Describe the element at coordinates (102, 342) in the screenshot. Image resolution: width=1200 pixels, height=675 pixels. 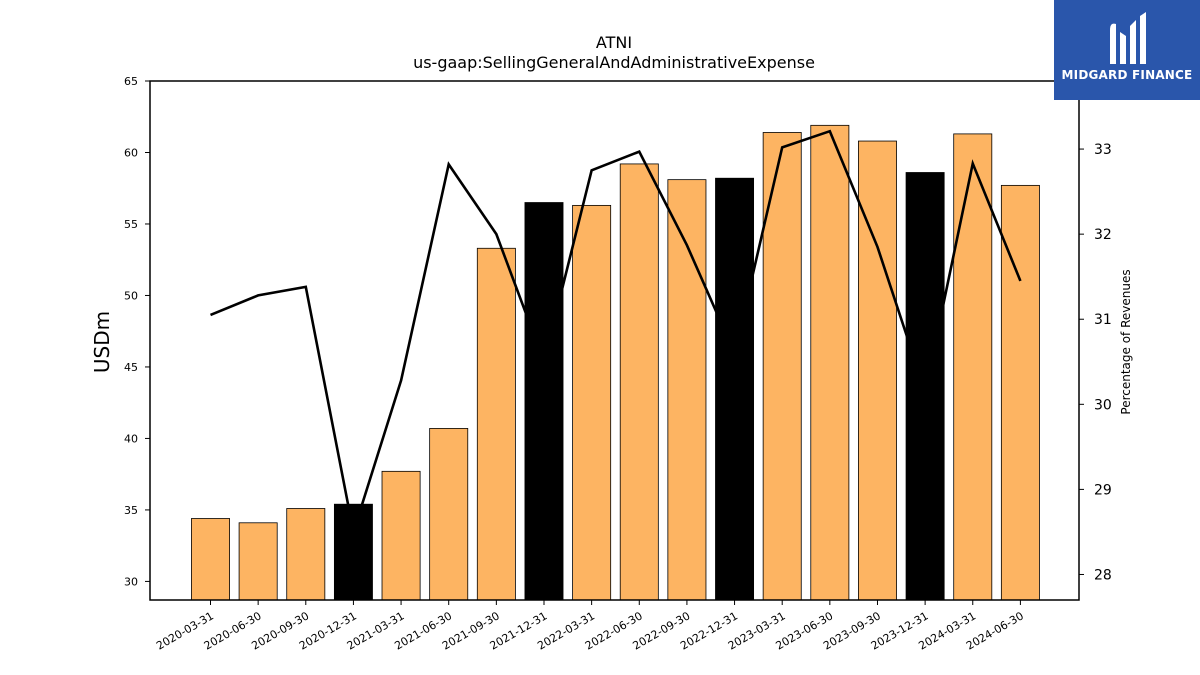
I see `y-axis-label: USDm` at that location.